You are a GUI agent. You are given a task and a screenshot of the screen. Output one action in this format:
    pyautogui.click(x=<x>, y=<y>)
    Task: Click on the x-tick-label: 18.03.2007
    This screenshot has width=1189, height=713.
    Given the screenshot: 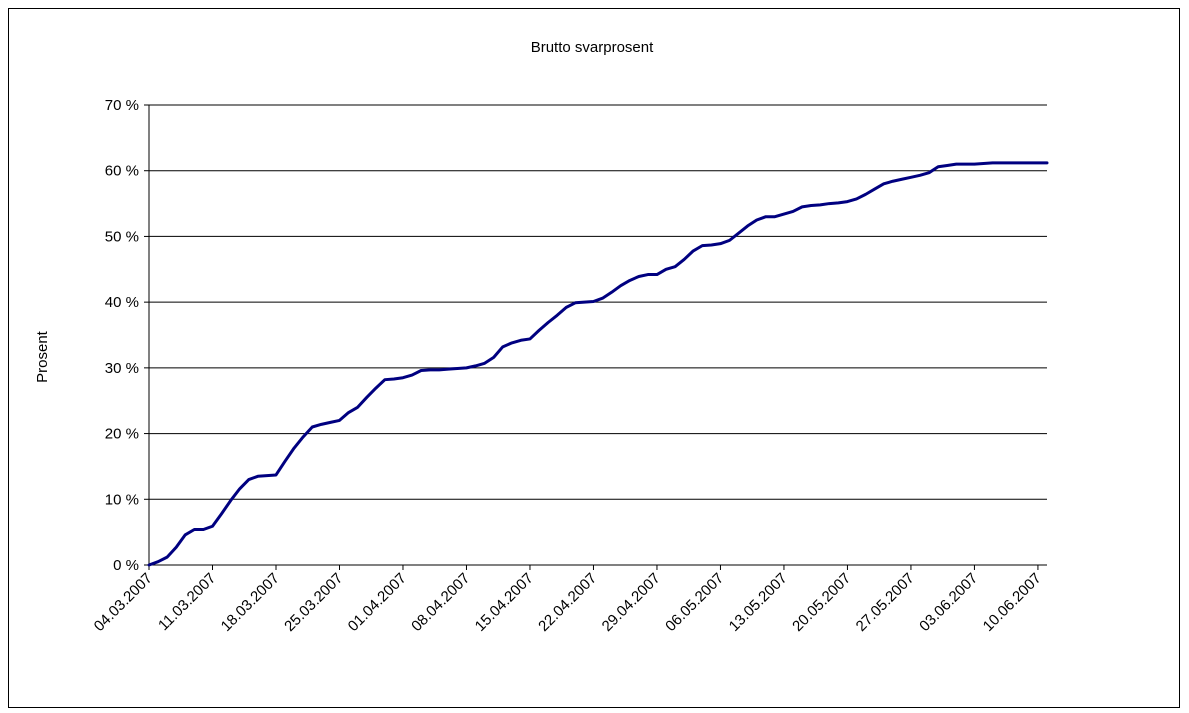 What is the action you would take?
    pyautogui.click(x=250, y=602)
    